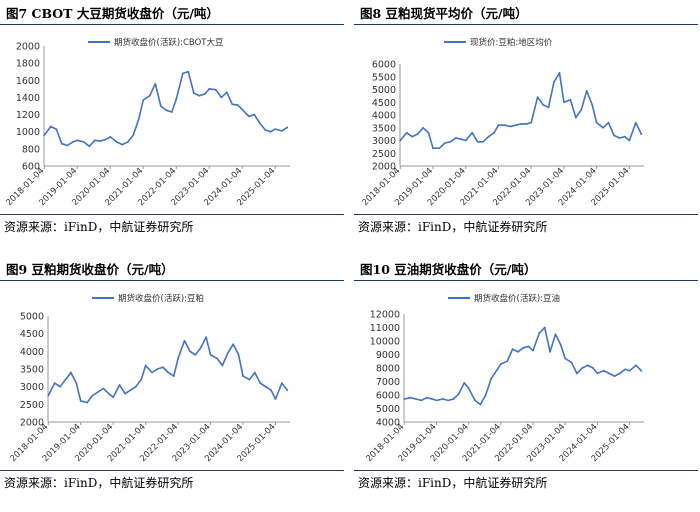  What do you see at coordinates (32, 387) in the screenshot?
I see `y-tick-label: 3000` at bounding box center [32, 387].